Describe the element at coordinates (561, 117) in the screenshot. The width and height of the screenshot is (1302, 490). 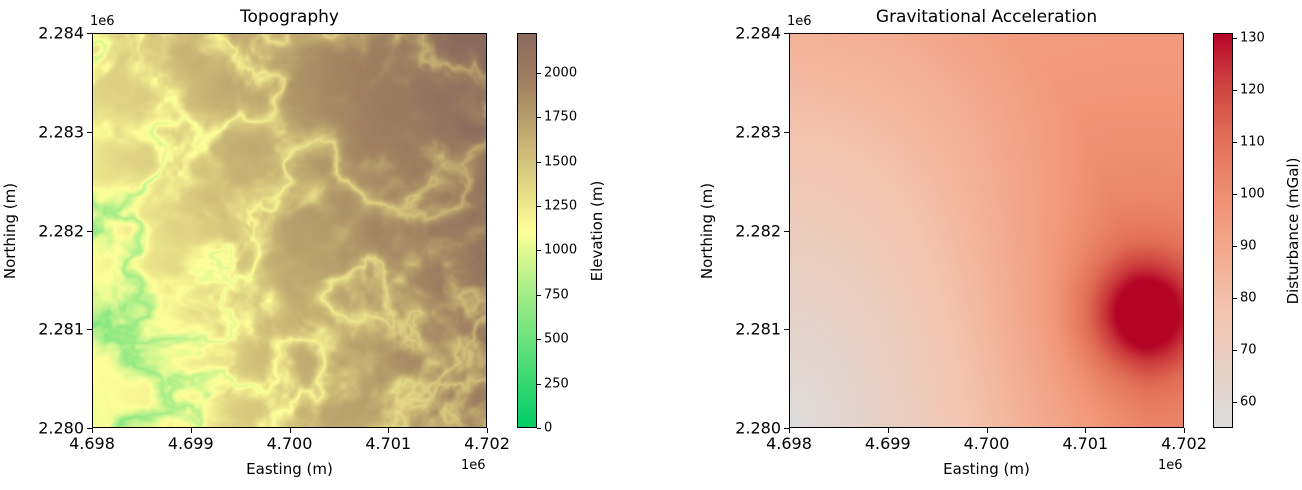
I see `colorbar-tick-label: 1750` at that location.